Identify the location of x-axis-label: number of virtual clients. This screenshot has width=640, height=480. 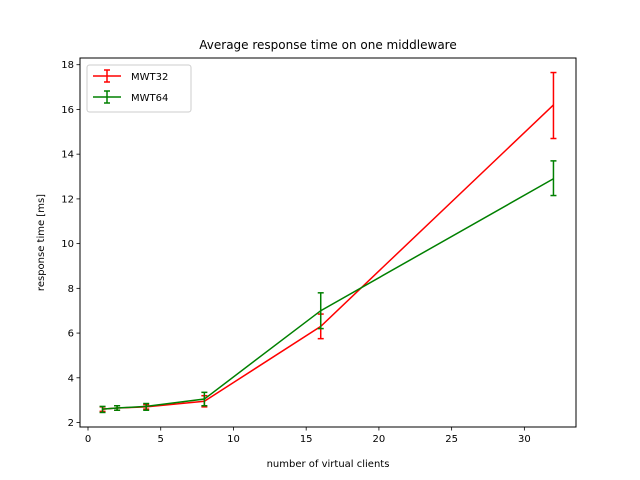
(328, 464).